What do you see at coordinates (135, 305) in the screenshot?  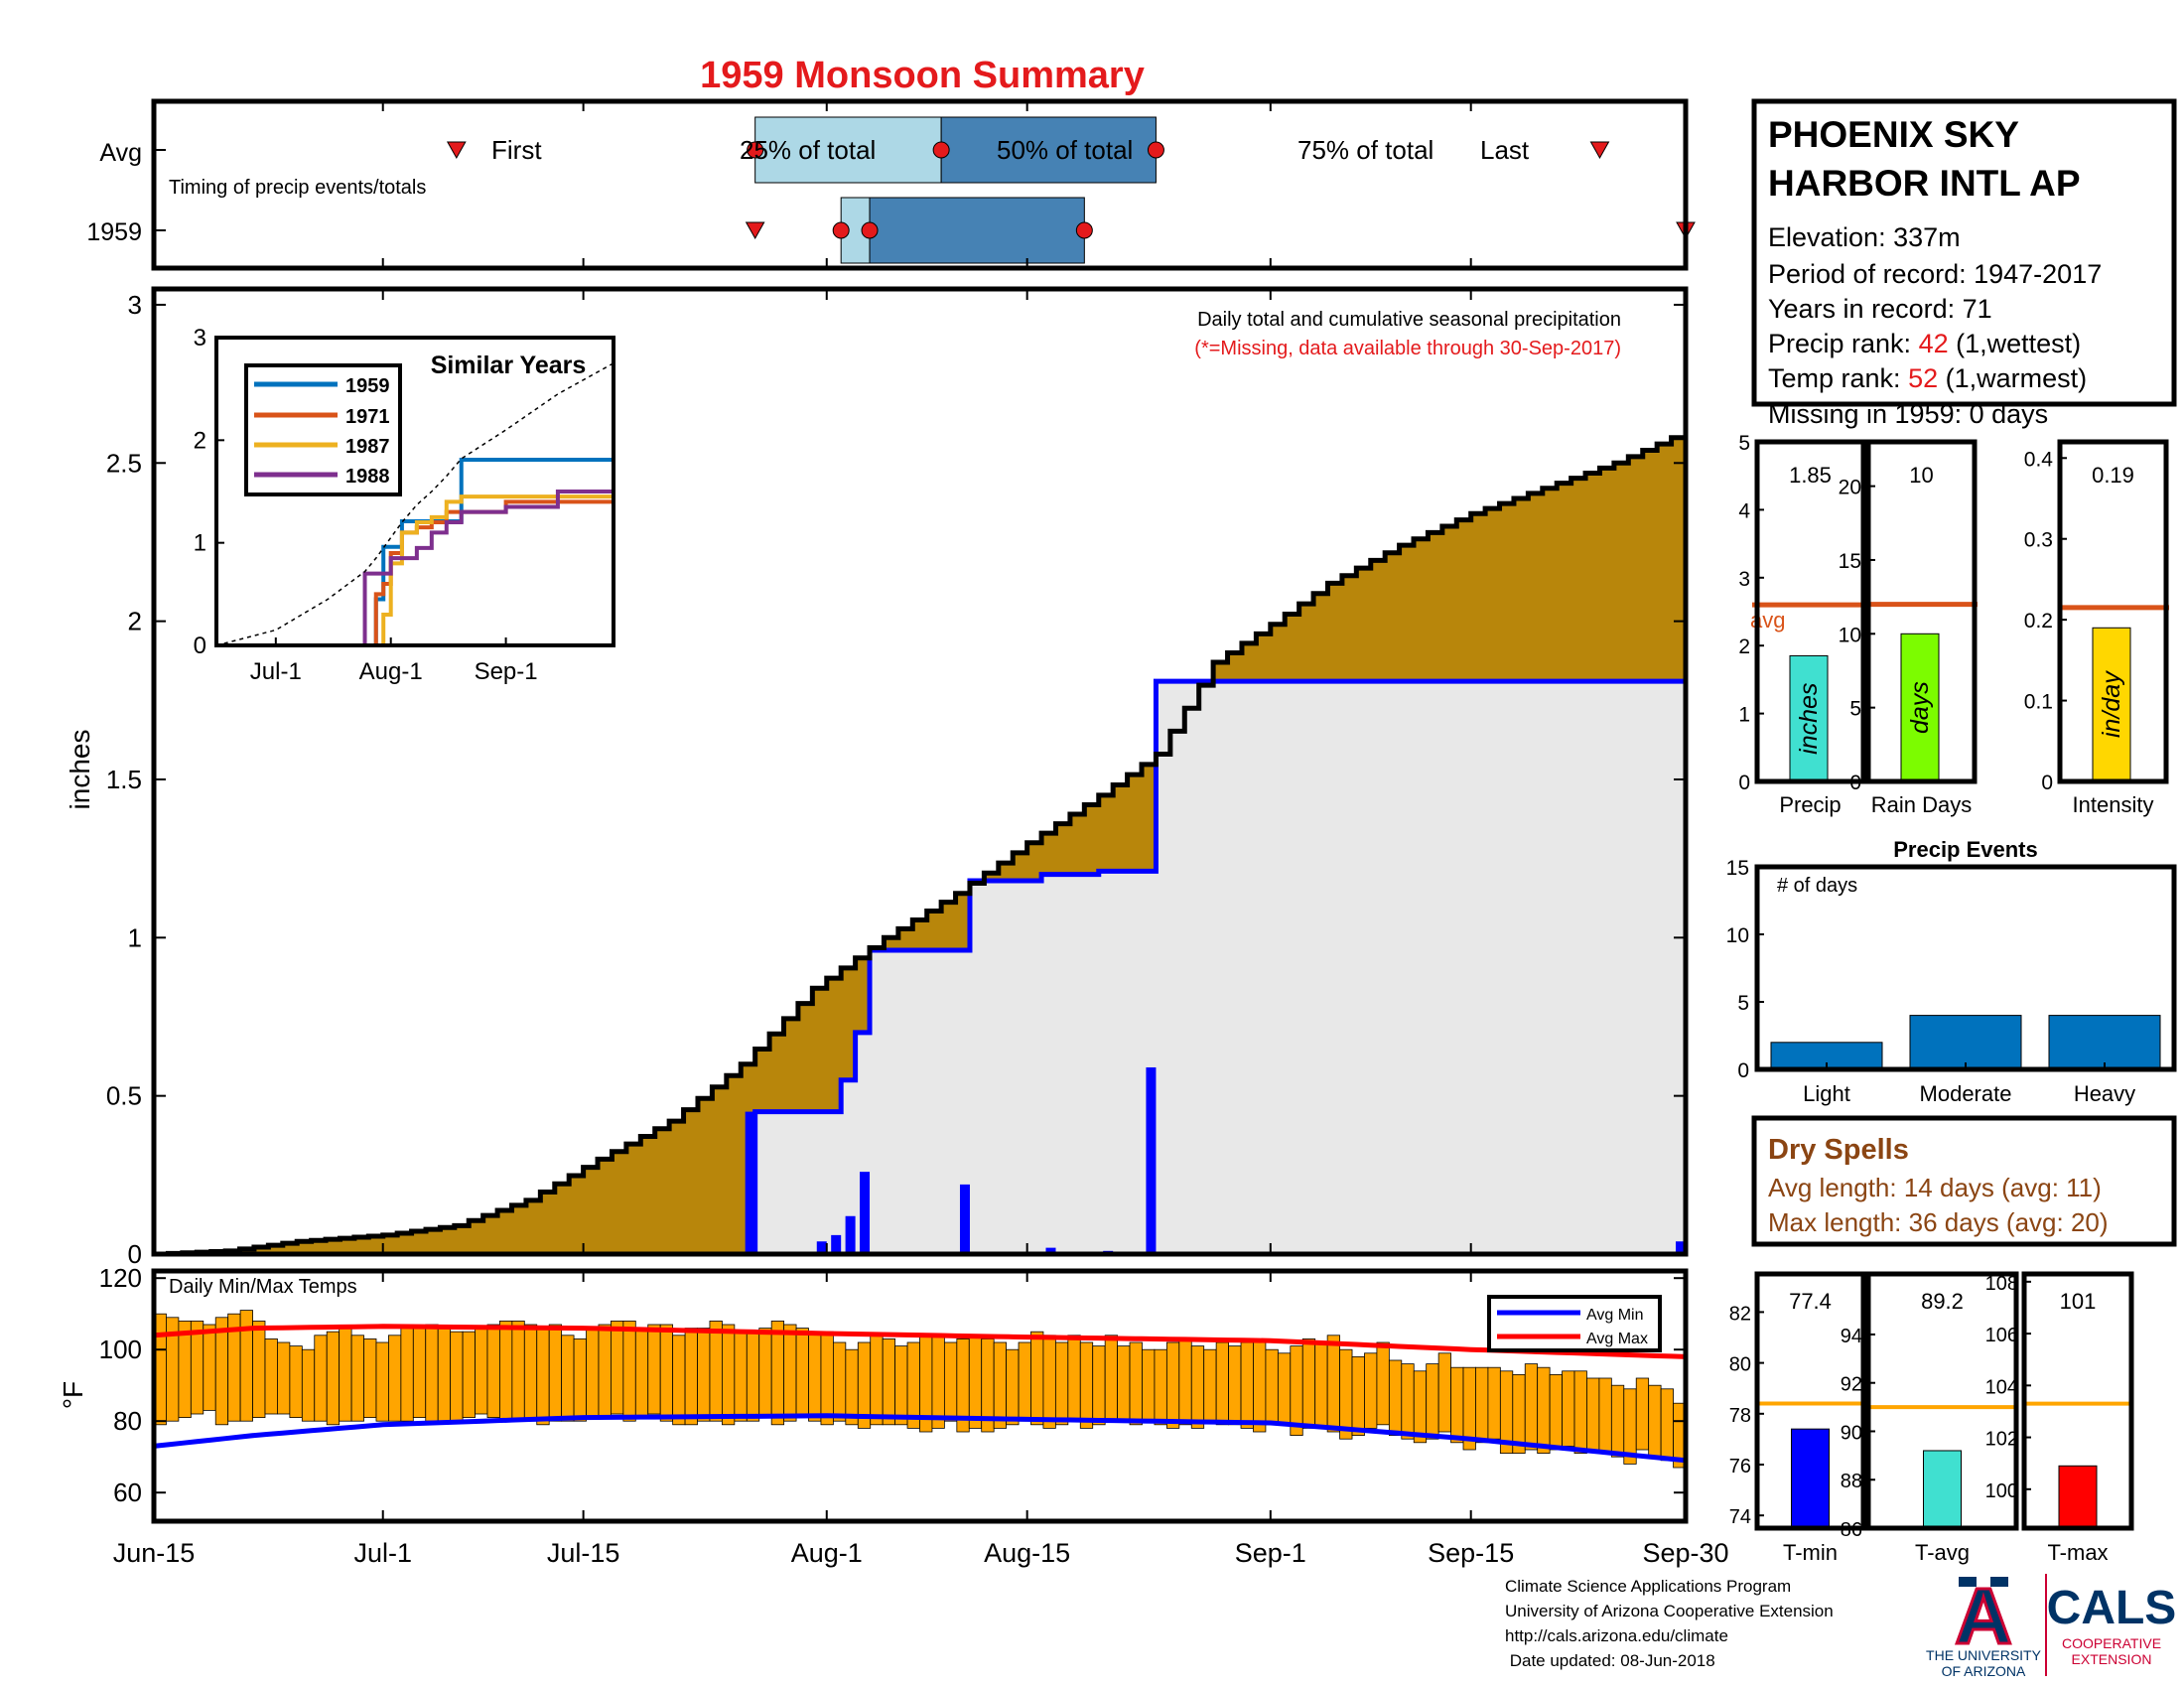 I see `precip-y-tick-label: 3` at bounding box center [135, 305].